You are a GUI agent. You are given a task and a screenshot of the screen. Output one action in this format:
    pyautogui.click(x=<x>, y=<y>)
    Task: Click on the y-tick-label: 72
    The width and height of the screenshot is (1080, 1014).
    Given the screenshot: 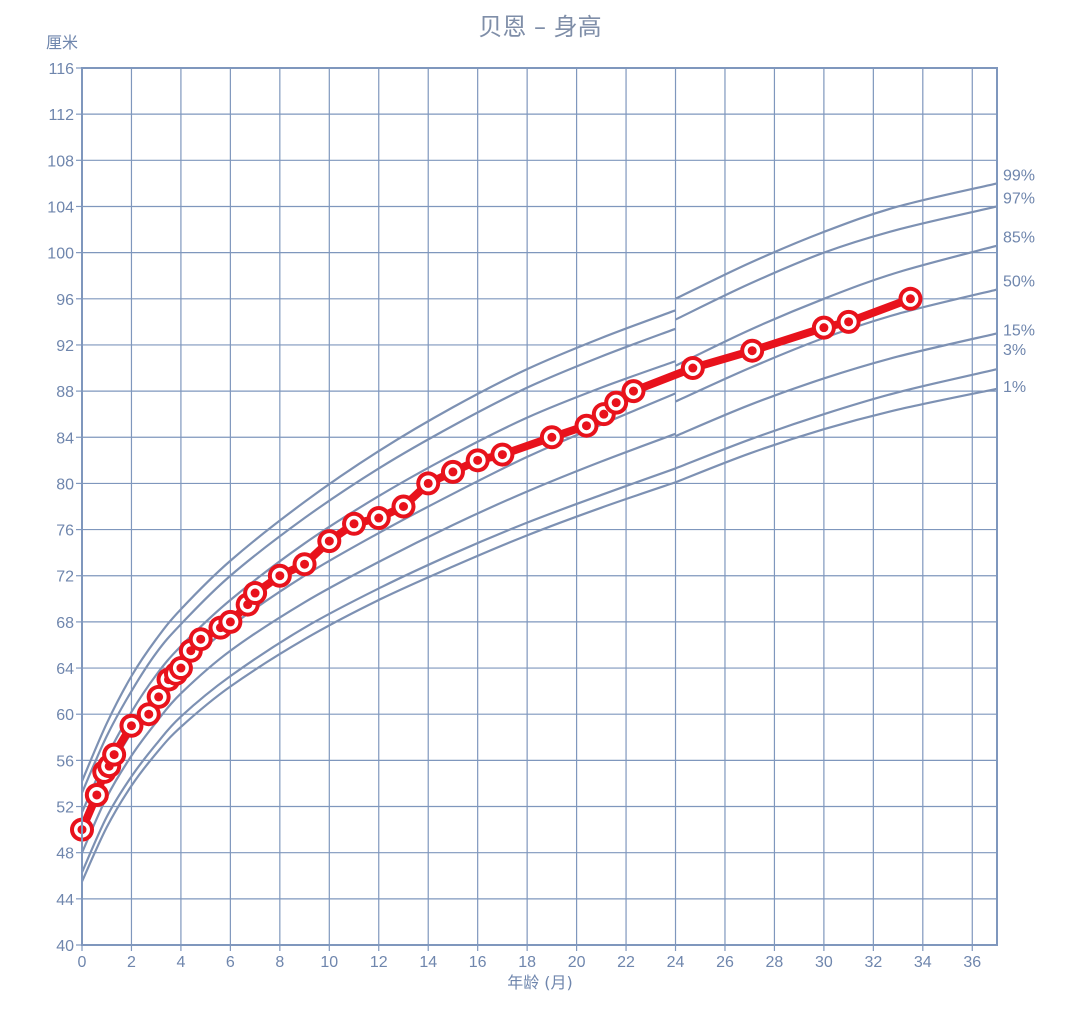 What is the action you would take?
    pyautogui.click(x=65, y=577)
    